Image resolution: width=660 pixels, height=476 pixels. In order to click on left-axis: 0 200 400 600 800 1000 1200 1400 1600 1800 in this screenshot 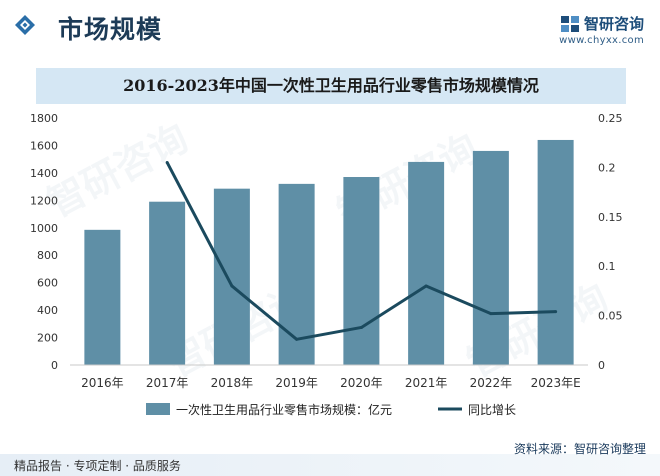, I will do `click(44, 242)`.